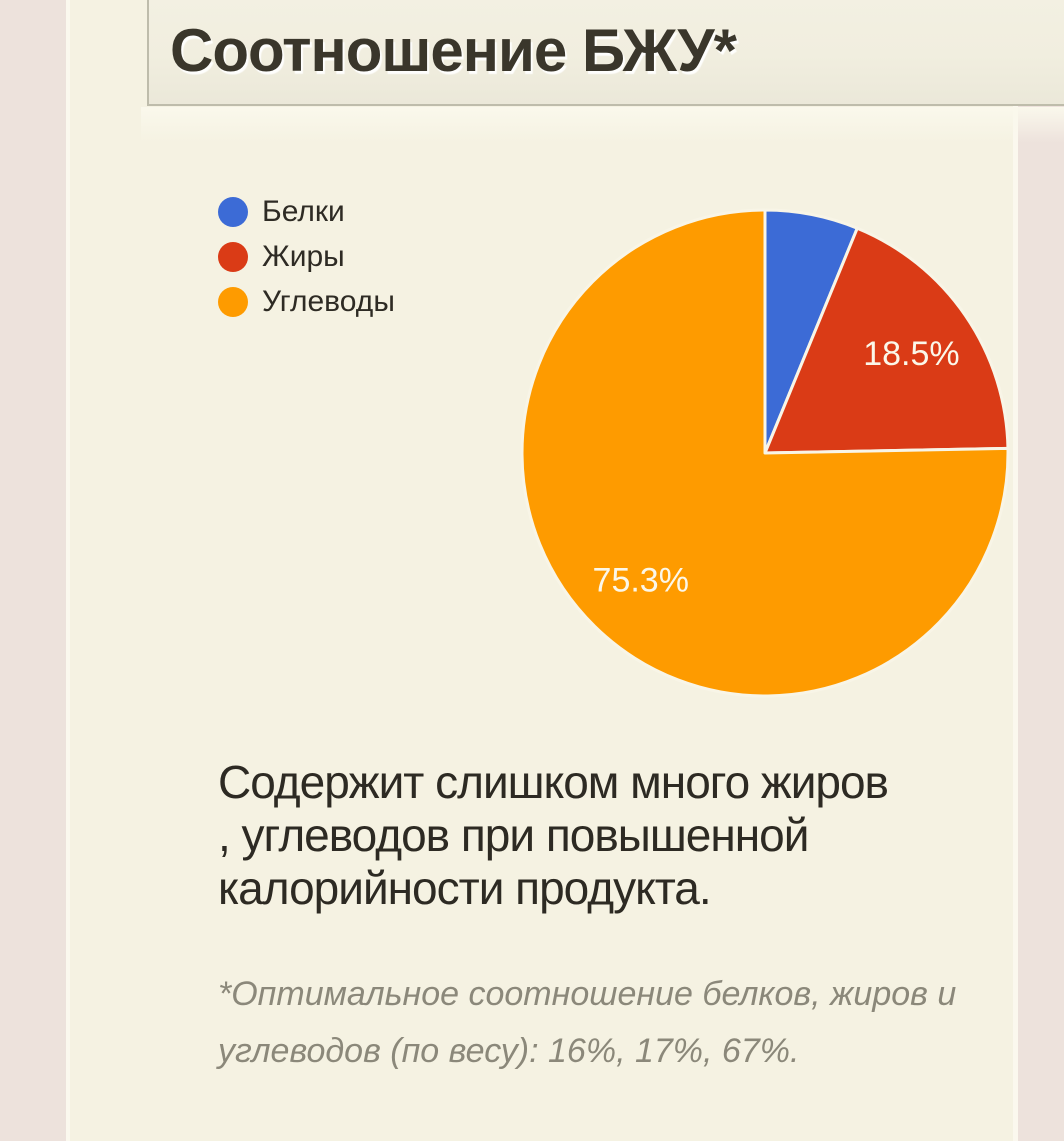 The width and height of the screenshot is (1064, 1141). What do you see at coordinates (233, 256) in the screenshot?
I see `legend-swatch-fats-icon` at bounding box center [233, 256].